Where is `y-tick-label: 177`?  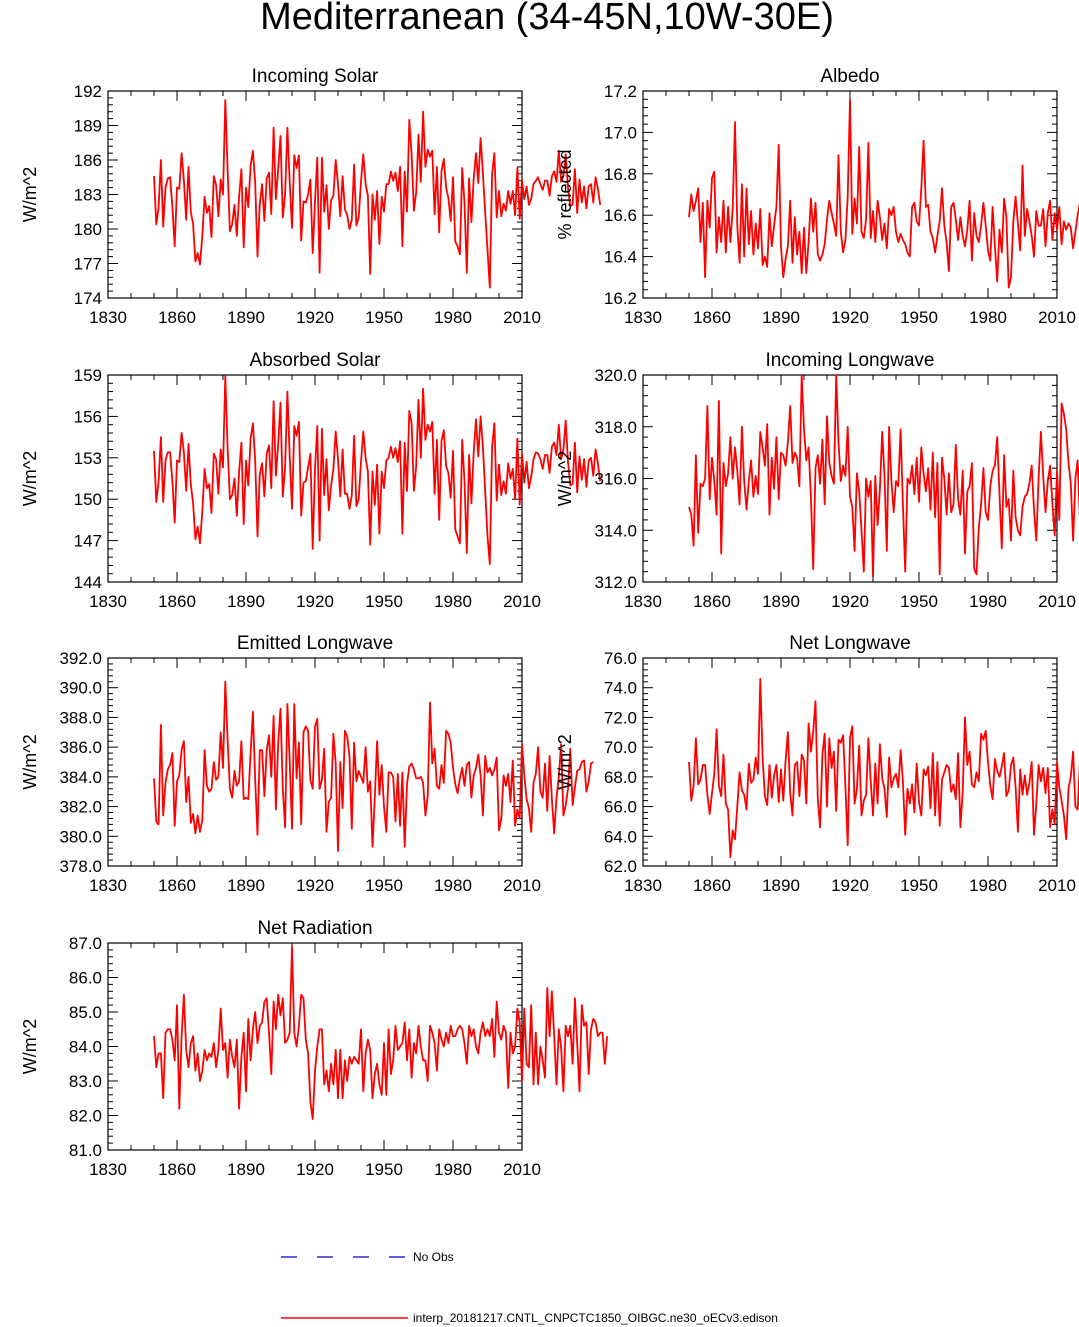 y-tick-label: 177 is located at coordinates (88, 264).